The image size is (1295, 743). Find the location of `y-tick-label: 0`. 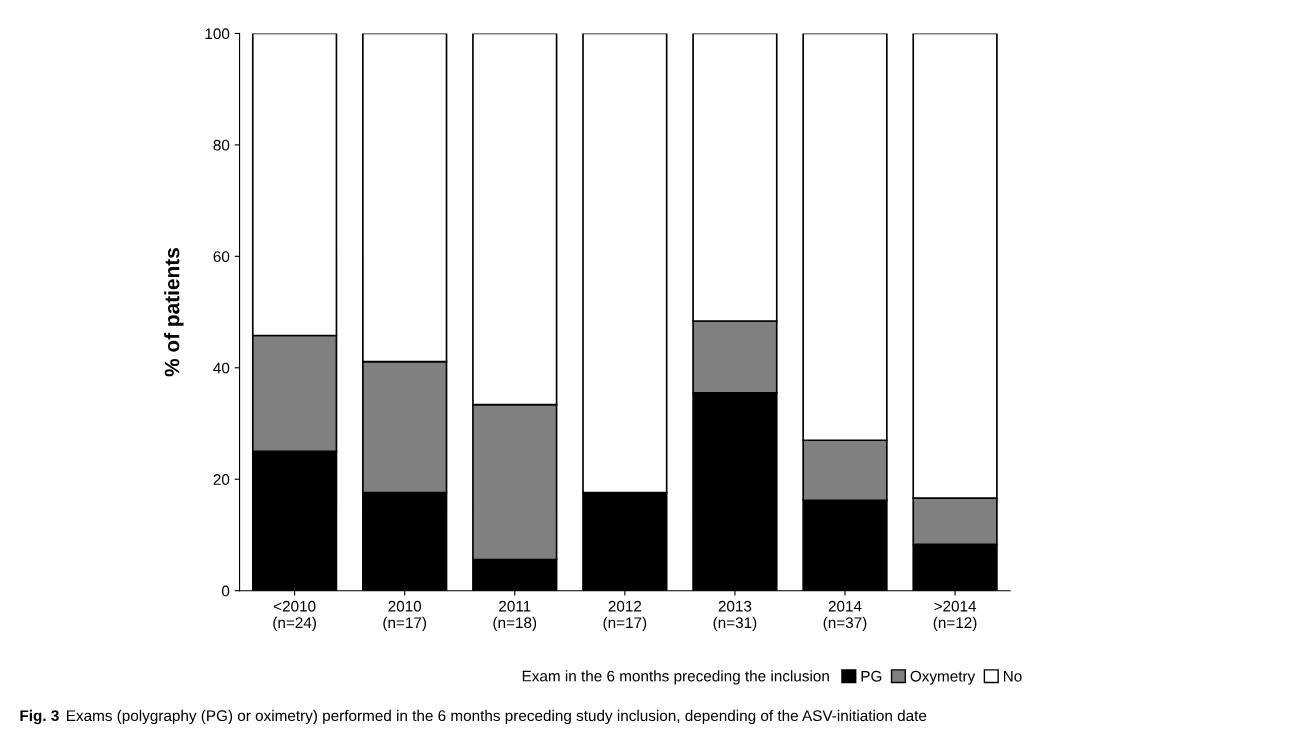

y-tick-label: 0 is located at coordinates (225, 591).